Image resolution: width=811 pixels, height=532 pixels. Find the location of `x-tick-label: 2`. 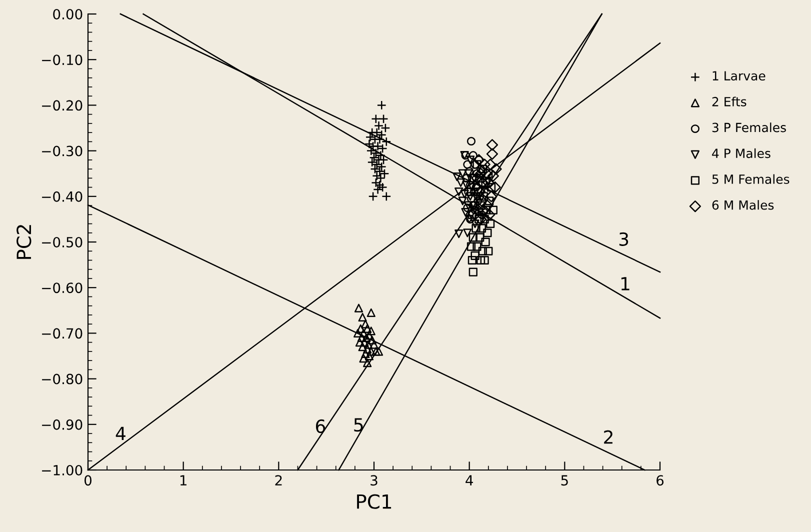

x-tick-label: 2 is located at coordinates (278, 480).